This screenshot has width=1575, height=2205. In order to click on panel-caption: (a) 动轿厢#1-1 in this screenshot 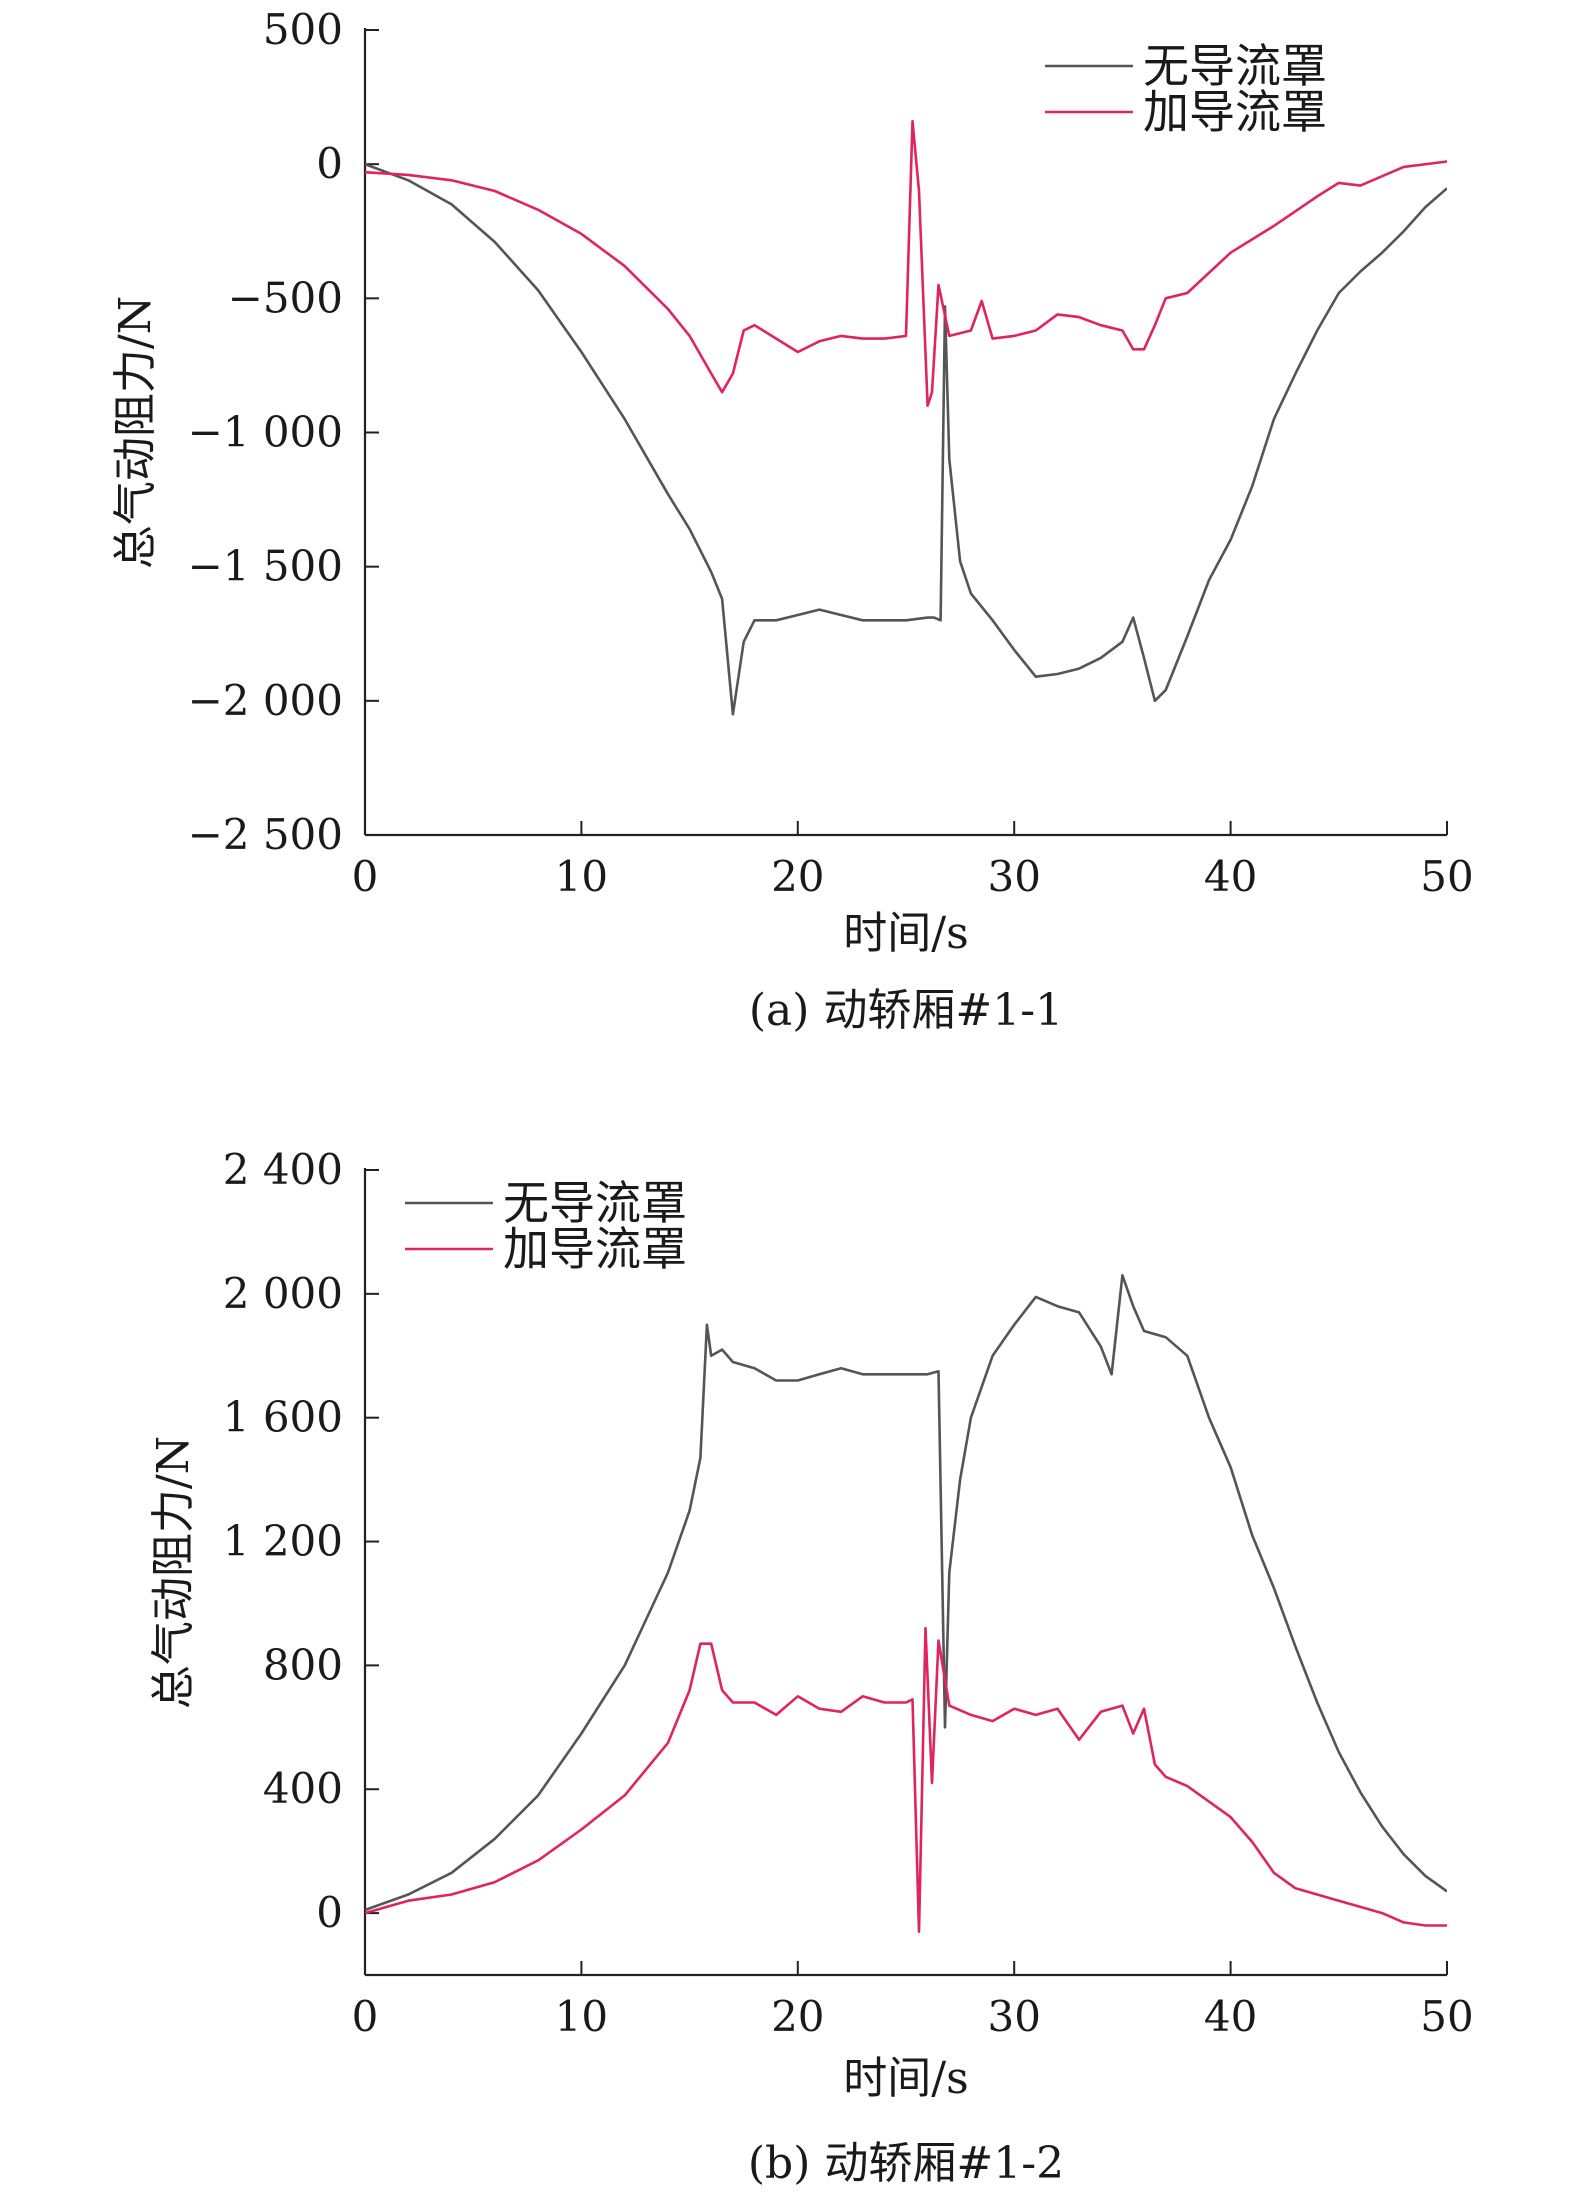, I will do `click(906, 1010)`.